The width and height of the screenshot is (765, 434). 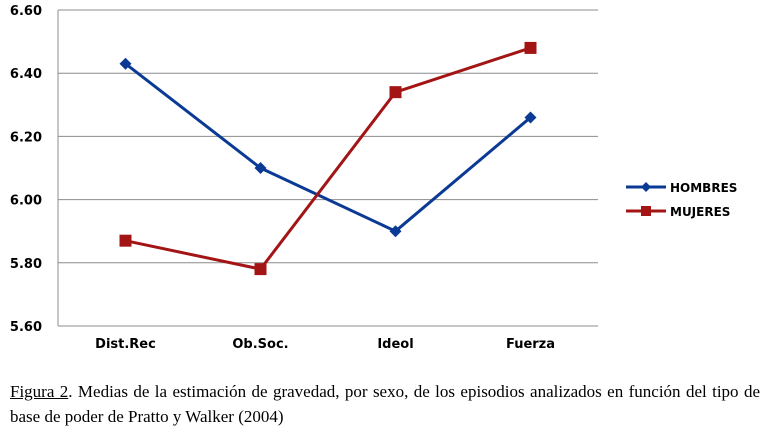 I want to click on y-tick-label: 6.20, so click(x=26, y=137).